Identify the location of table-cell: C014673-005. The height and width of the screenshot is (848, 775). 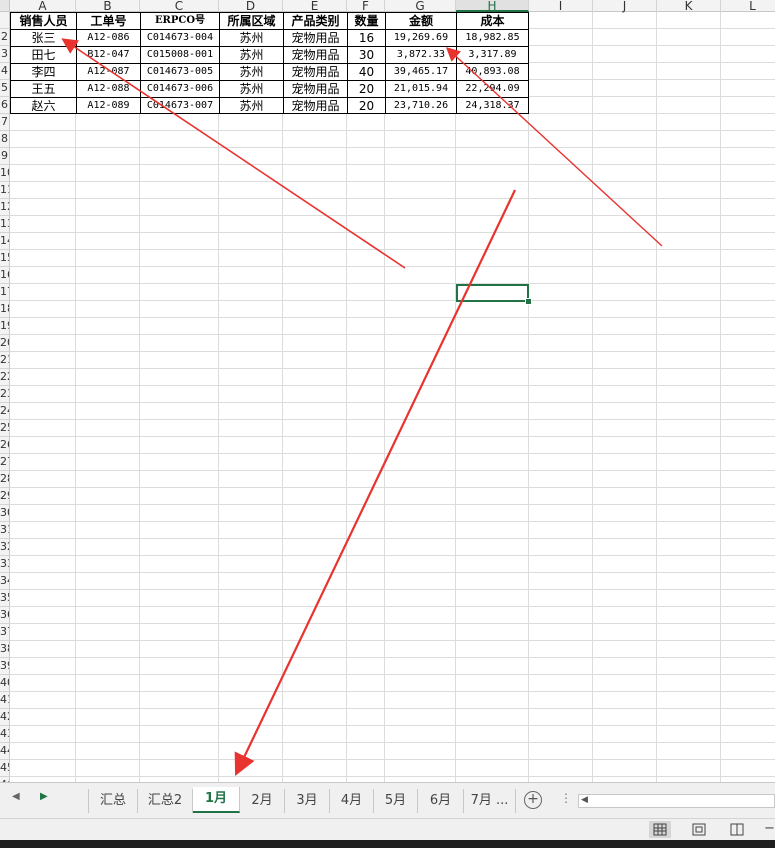
(179, 71).